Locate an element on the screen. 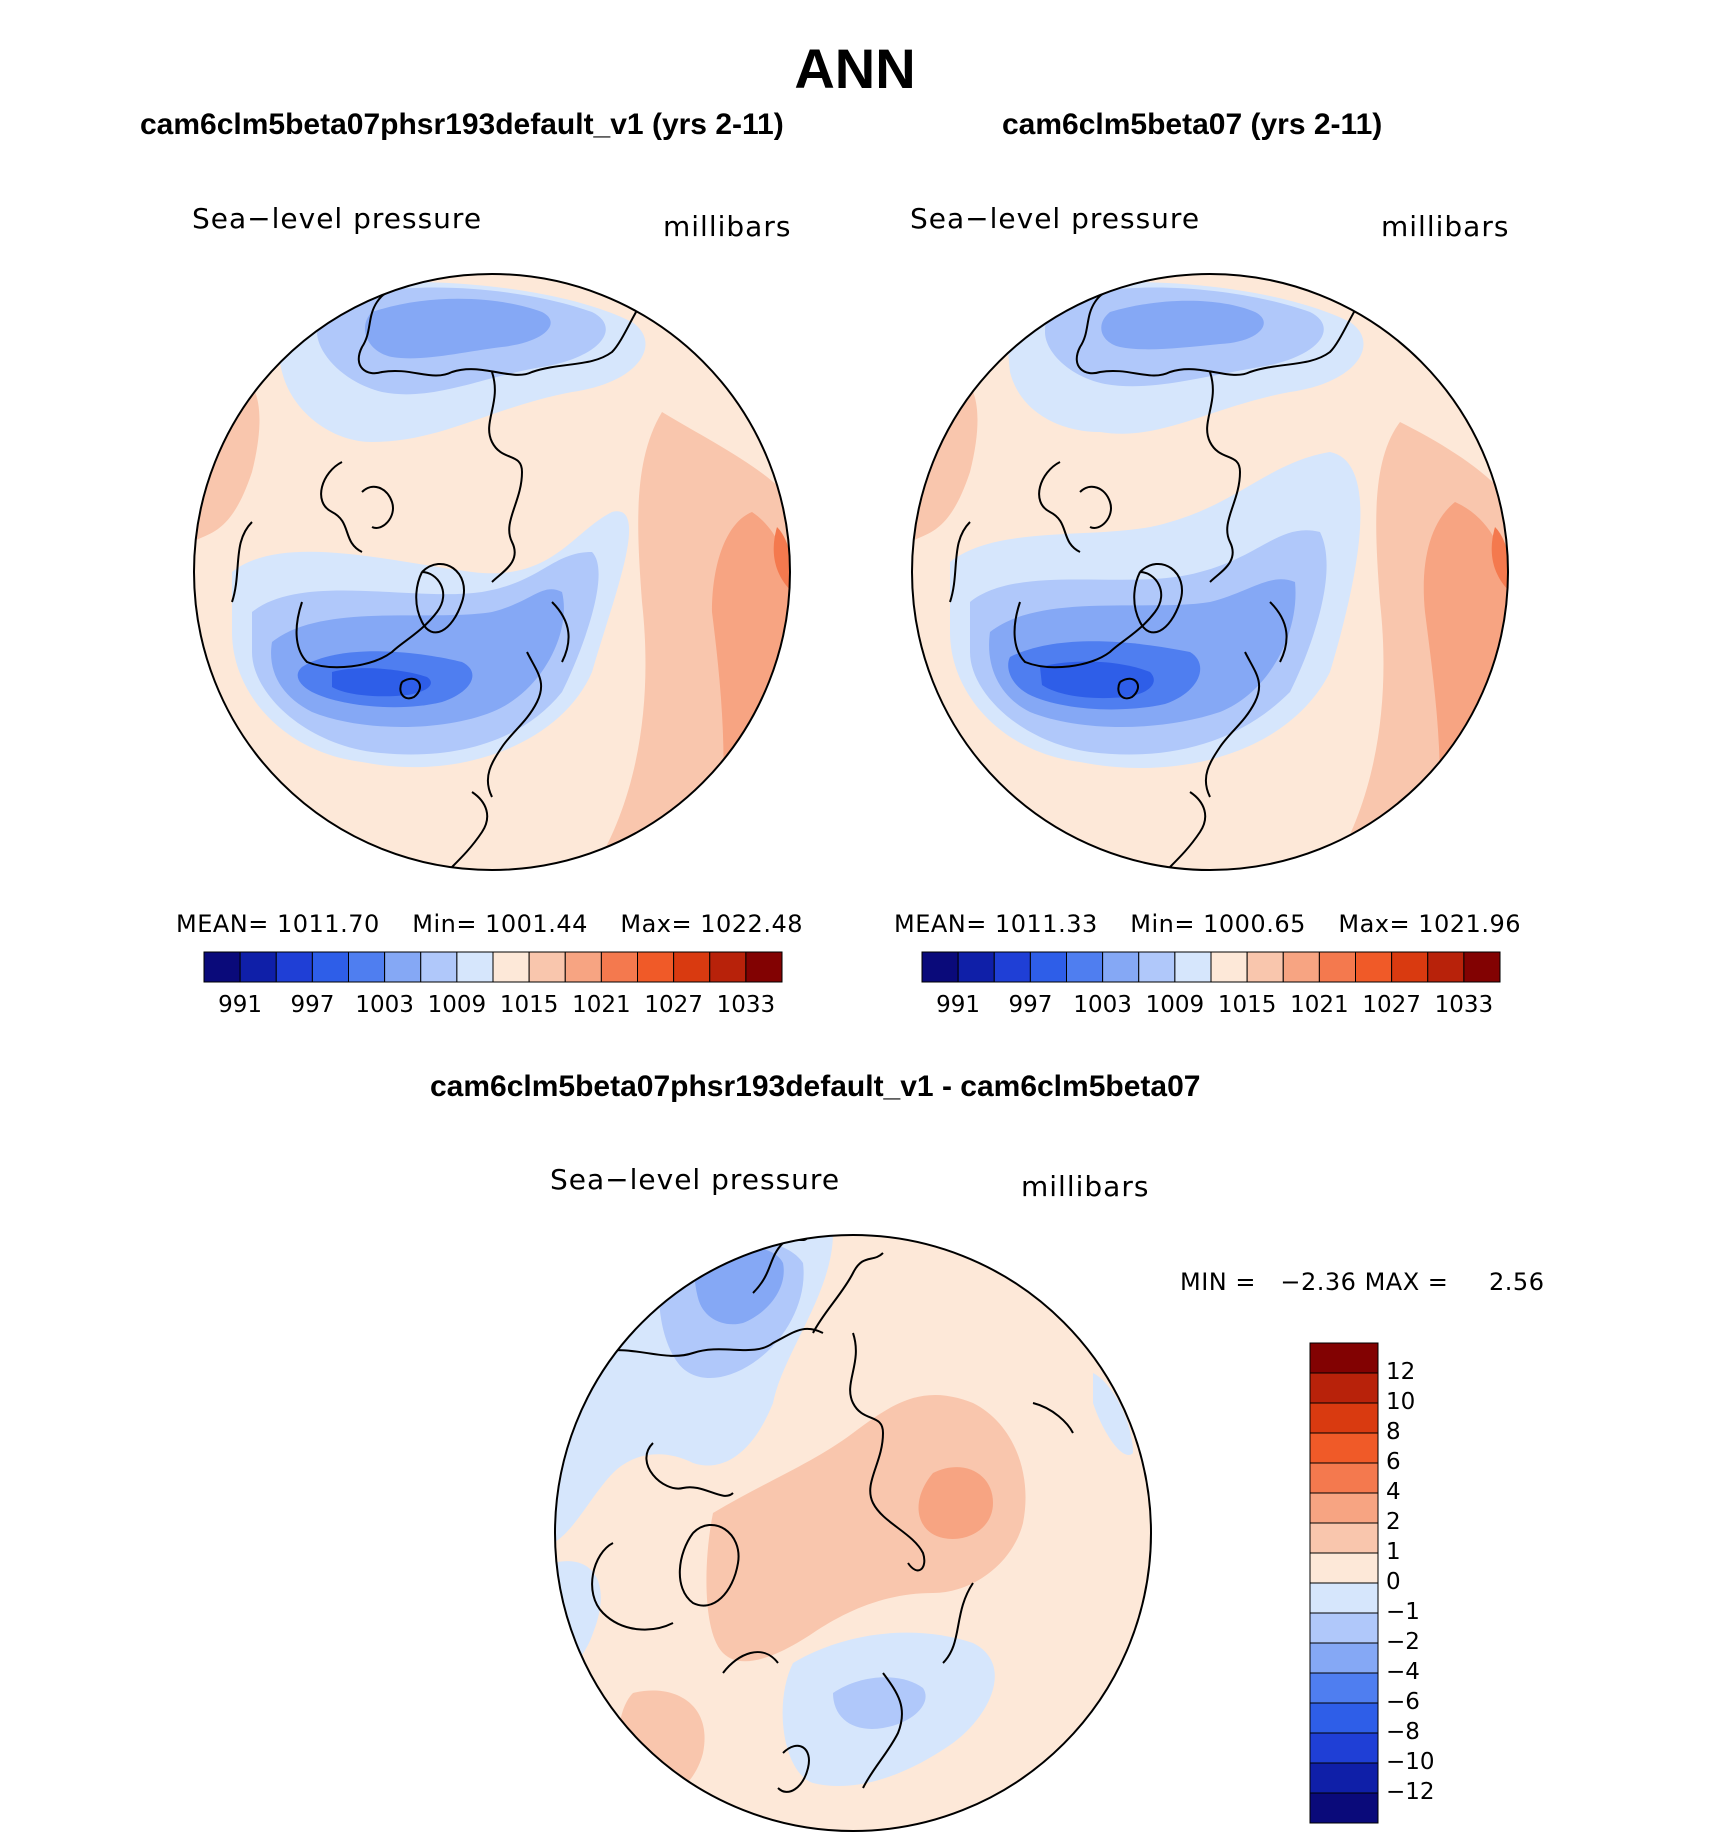 The height and width of the screenshot is (1839, 1710). panel1-min-value: 1001.44 is located at coordinates (536, 924).